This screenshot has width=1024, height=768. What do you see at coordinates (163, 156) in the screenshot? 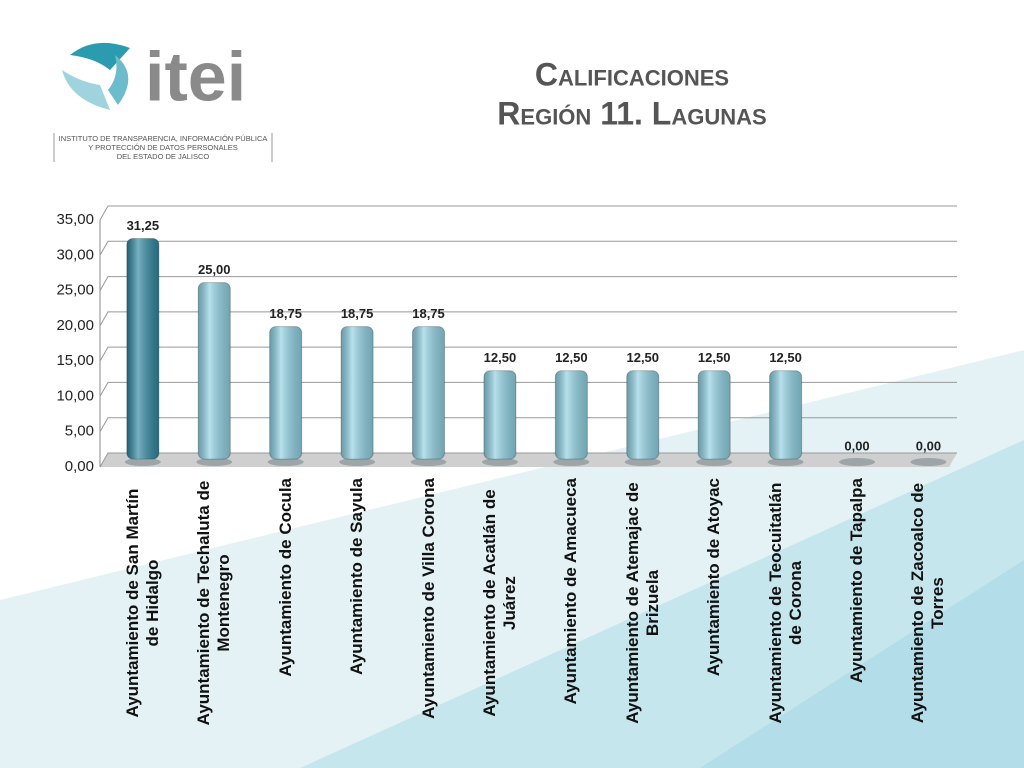
I see `logo-caption: DEL ESTADO DE JALISCO` at bounding box center [163, 156].